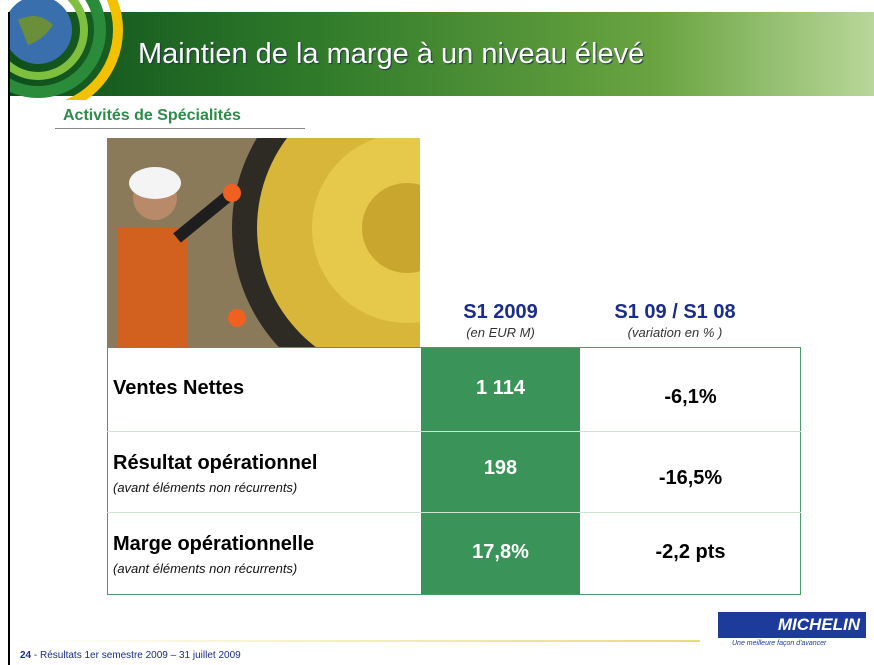 The height and width of the screenshot is (665, 874). Describe the element at coordinates (391, 54) in the screenshot. I see `slide-title: Maintien de la marge à un niveau élevé` at that location.